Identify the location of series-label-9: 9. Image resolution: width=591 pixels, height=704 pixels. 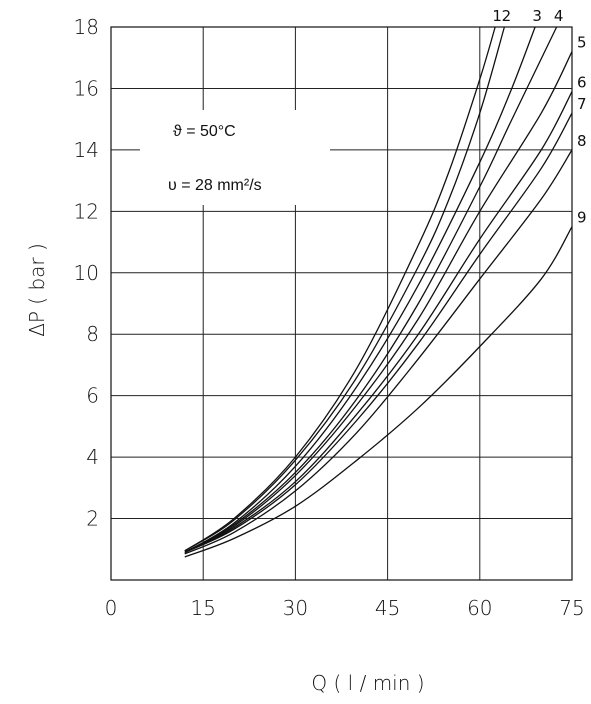
(582, 218).